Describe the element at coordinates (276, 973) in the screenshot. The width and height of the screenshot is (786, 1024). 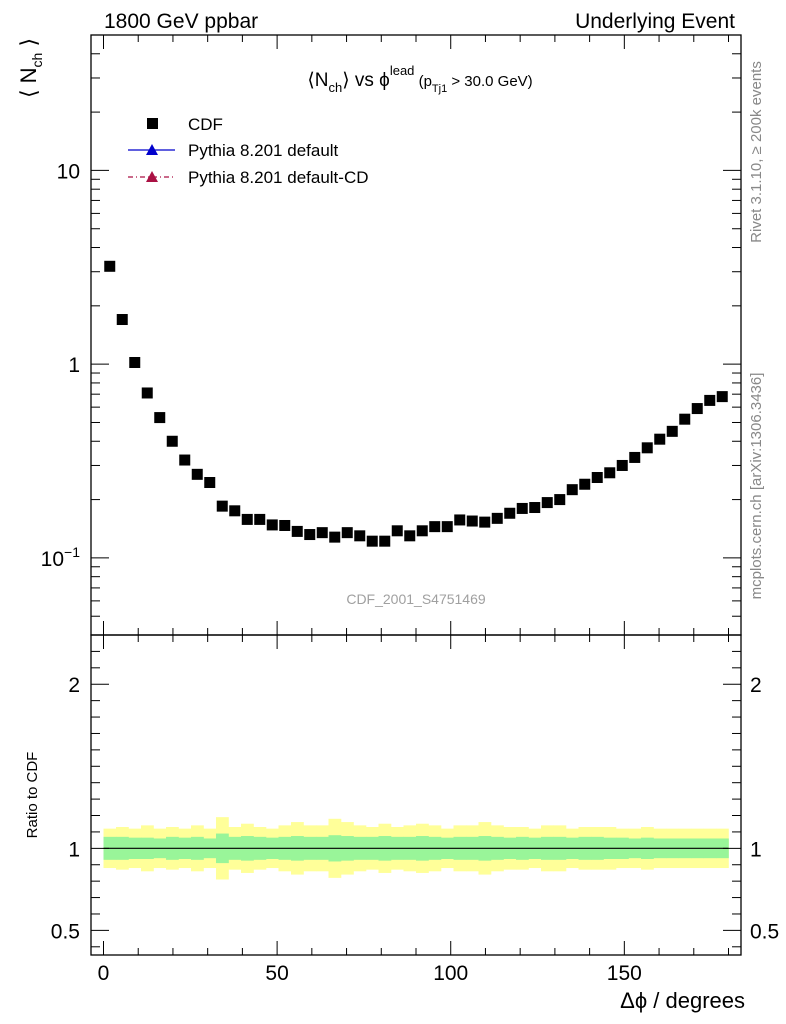
I see `x-tick-label: 50` at that location.